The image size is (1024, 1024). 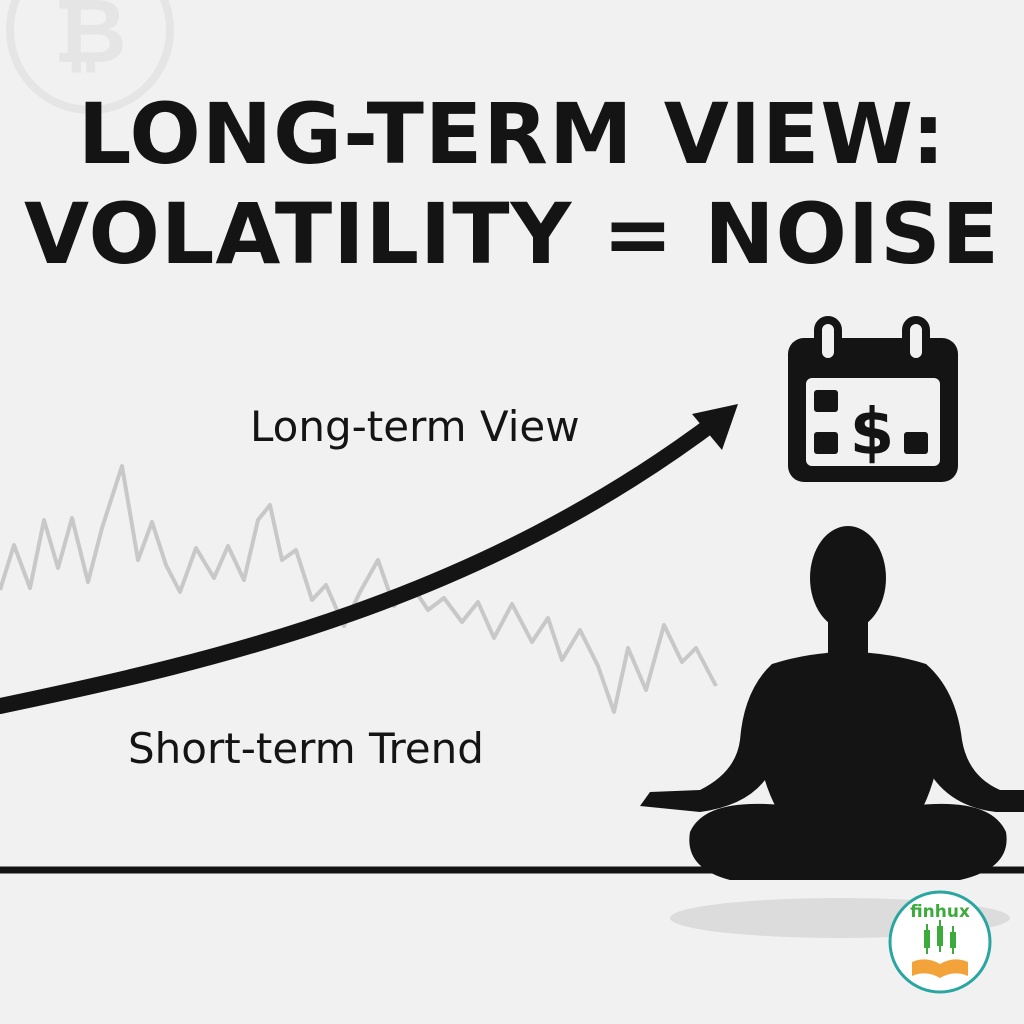 I want to click on calendar-dollar-icon: $, so click(x=873, y=399).